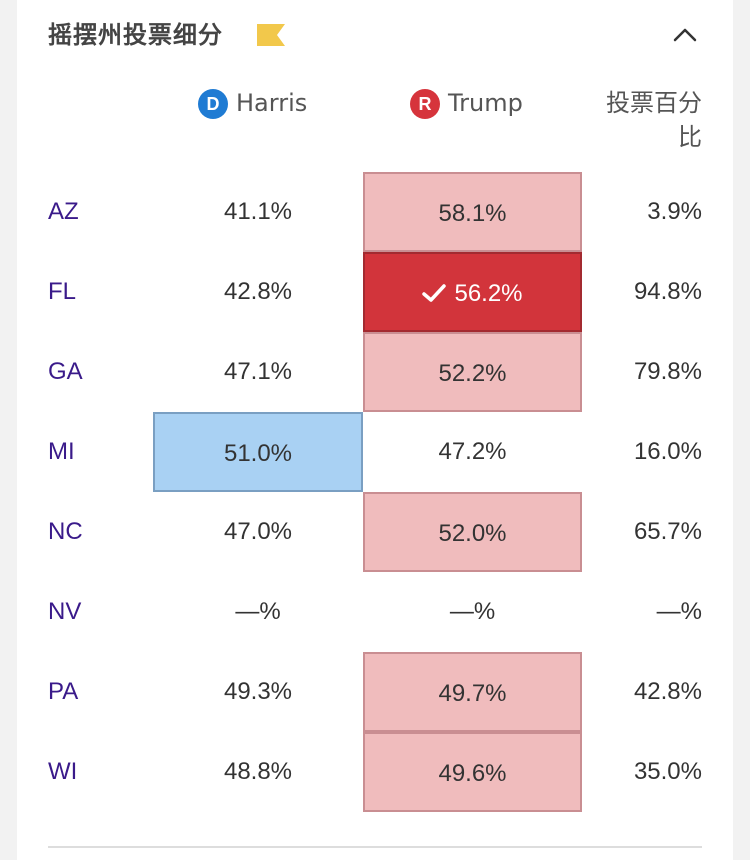 This screenshot has width=750, height=860. What do you see at coordinates (61, 451) in the screenshot?
I see `state-label: MI` at bounding box center [61, 451].